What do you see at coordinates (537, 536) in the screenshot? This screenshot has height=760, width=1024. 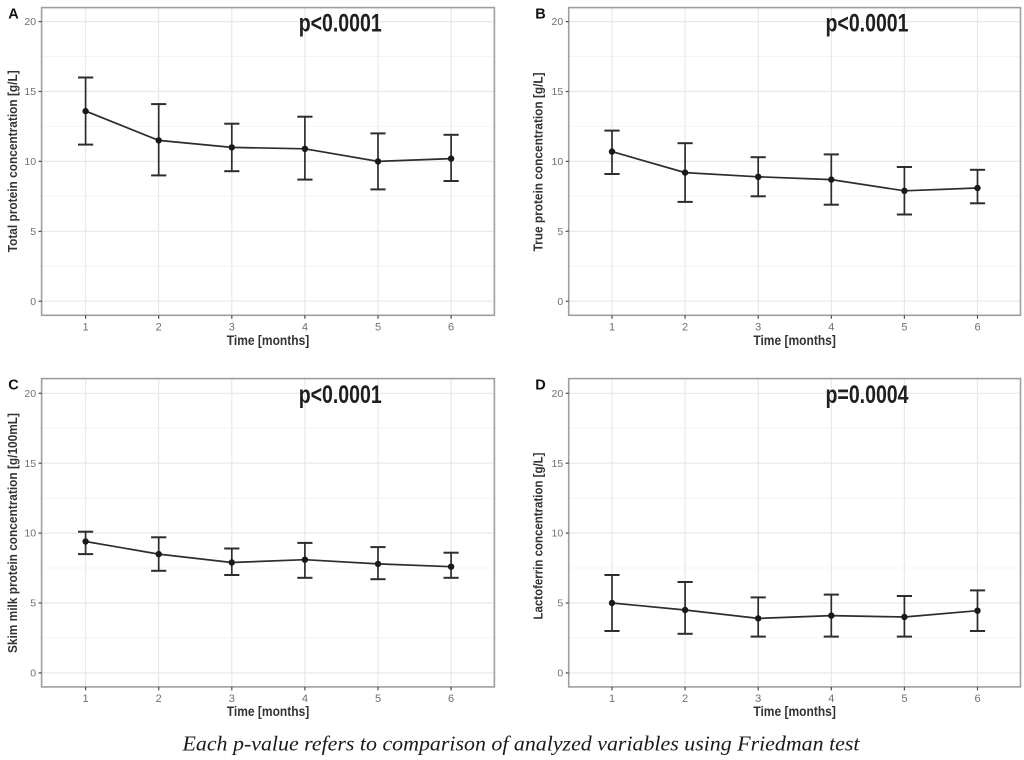 I see `svg-text:Lactoferrin concentration [g/L: Lactoferrin concentration [g/L]` at bounding box center [537, 536].